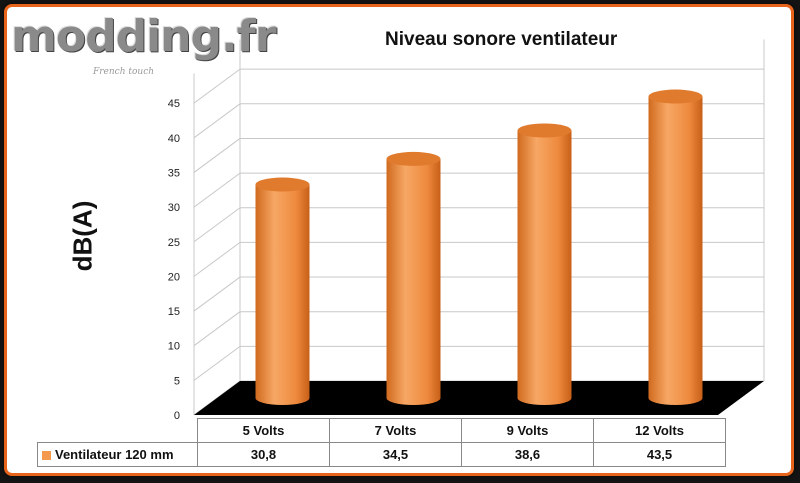  Describe the element at coordinates (174, 104) in the screenshot. I see `y-tick-label: 45` at that location.